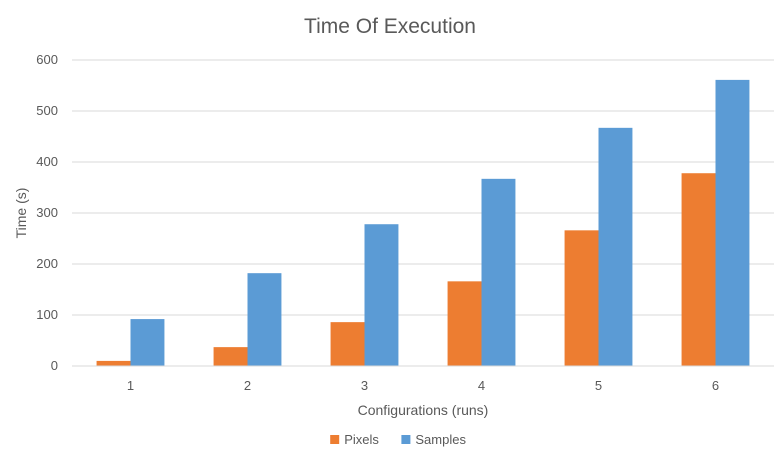  I want to click on legend-swatch-pixels, so click(335, 439).